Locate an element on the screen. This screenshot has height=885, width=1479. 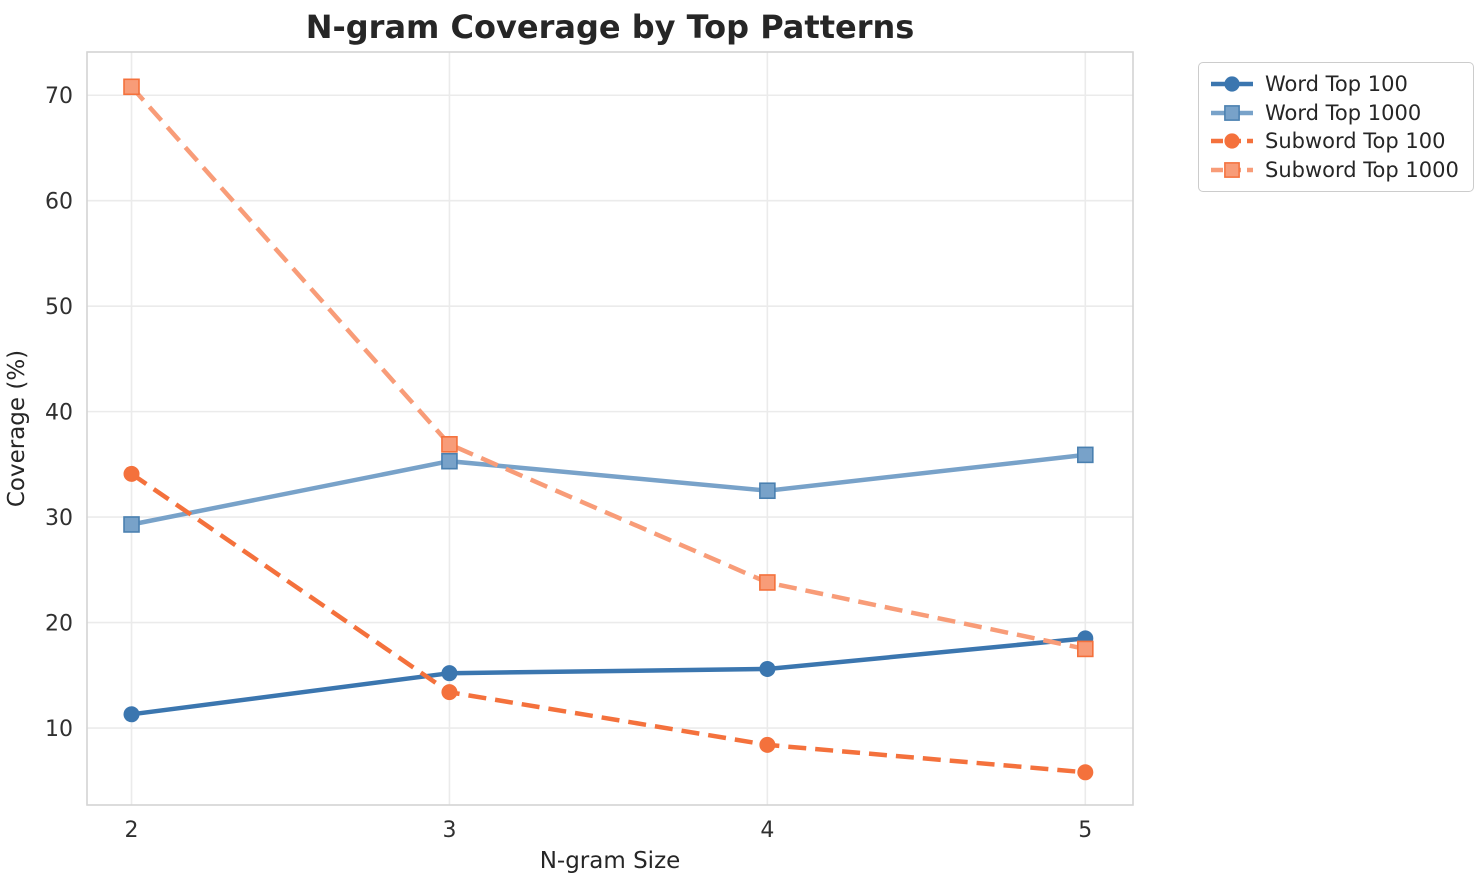
y-tick-label: 60 is located at coordinates (59, 202).